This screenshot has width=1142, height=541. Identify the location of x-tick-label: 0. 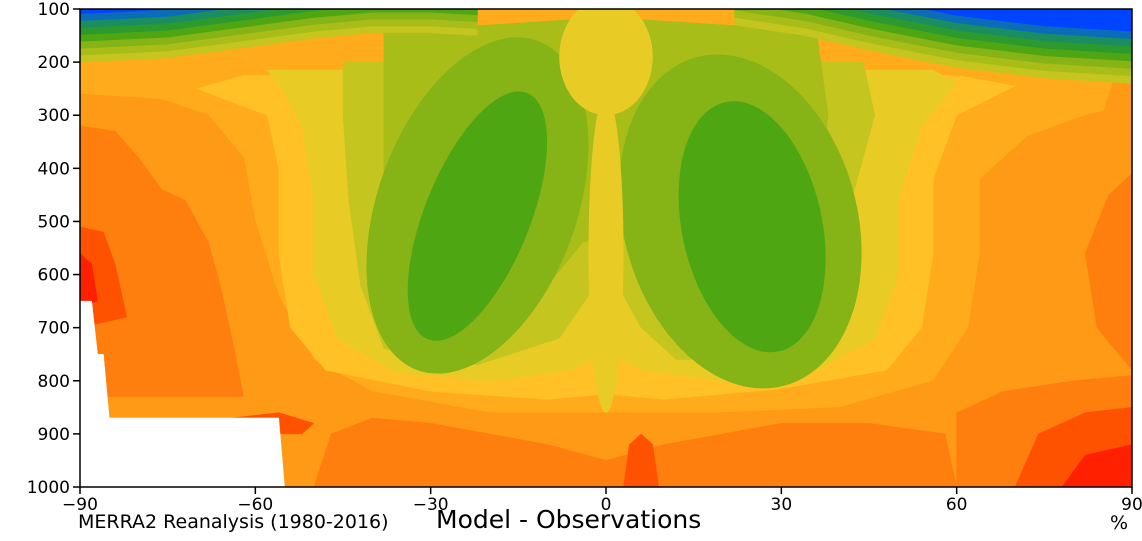
(606, 505).